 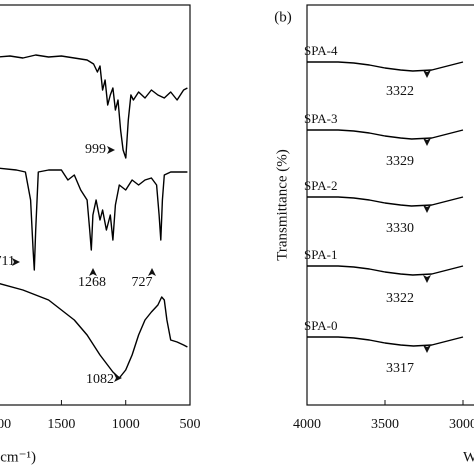 I want to click on peak-annotation: 3330, so click(x=400, y=228).